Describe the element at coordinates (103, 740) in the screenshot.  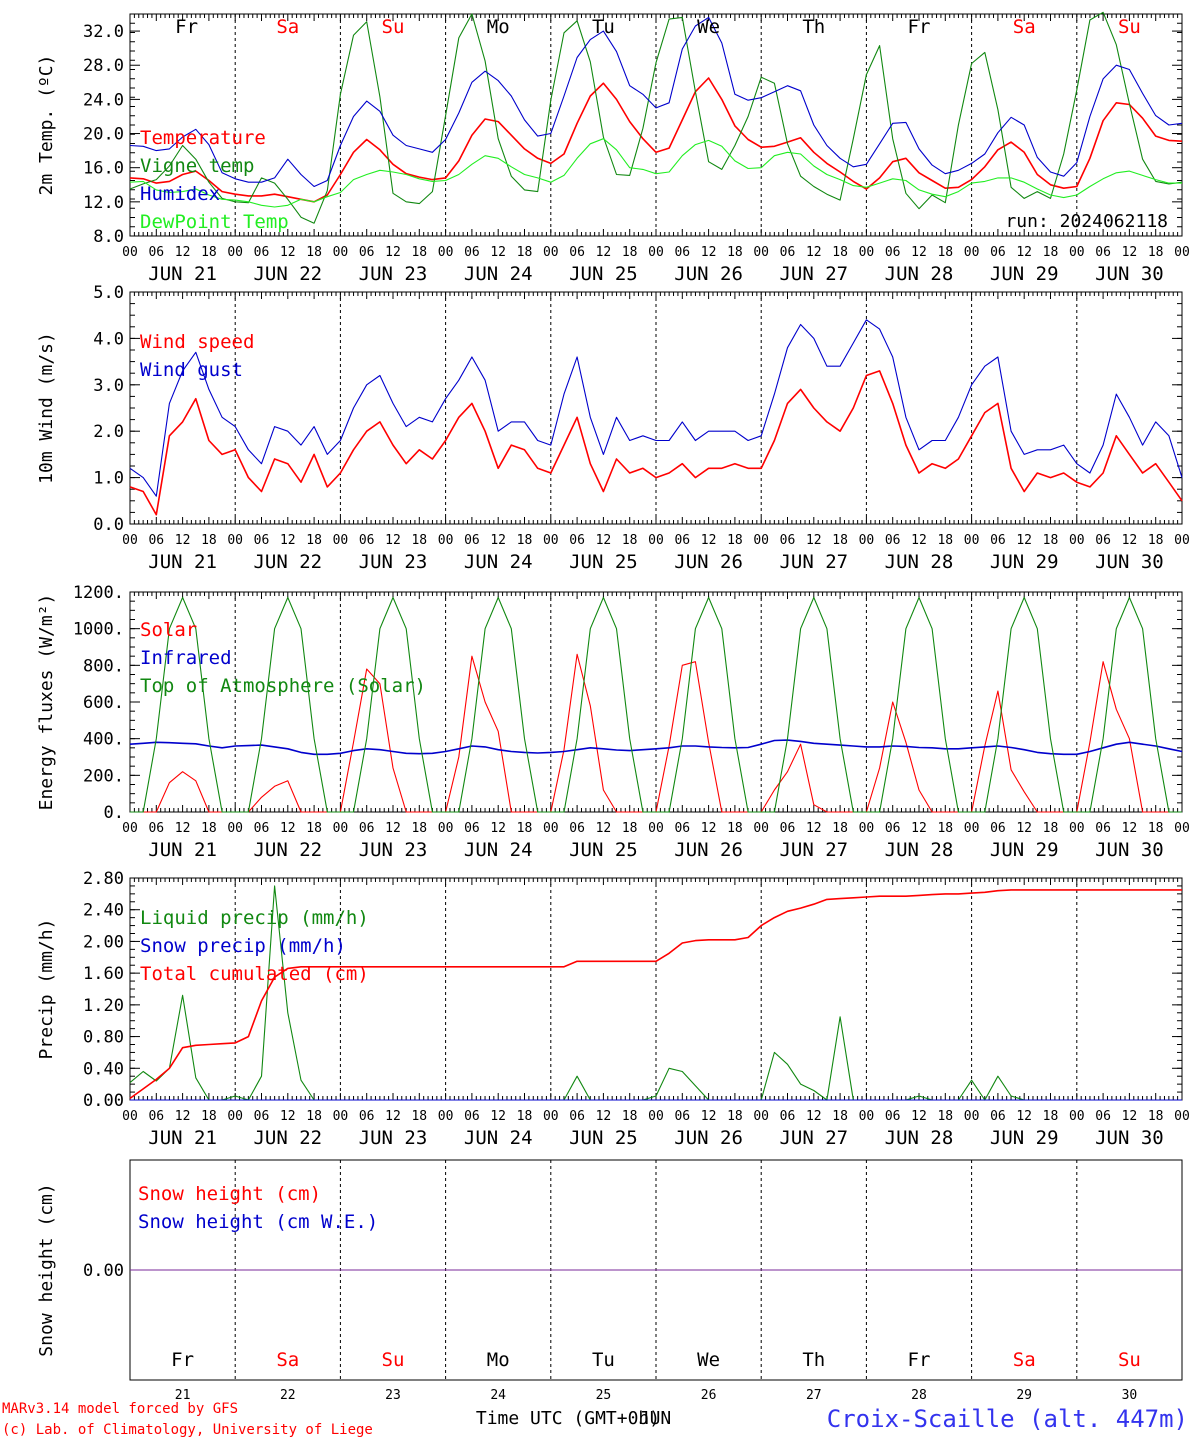
I see `y-tick-label: 400.` at that location.